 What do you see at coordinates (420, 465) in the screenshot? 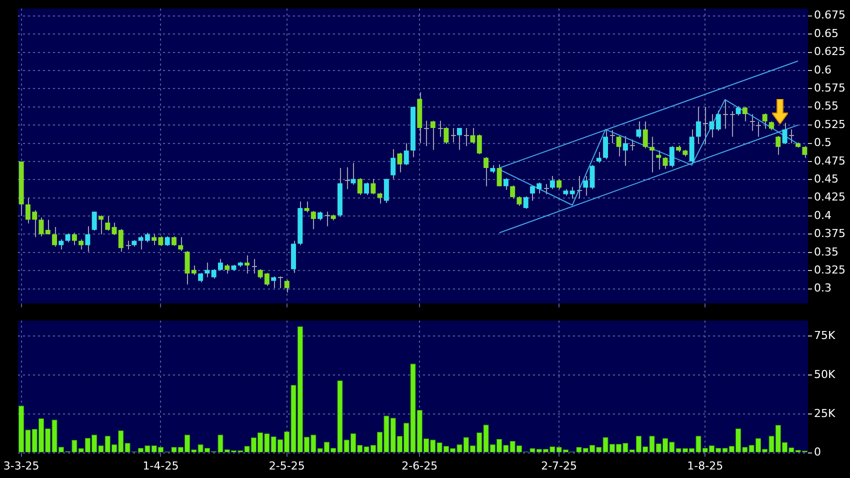
I see `x-tick-label: 2-6-25` at bounding box center [420, 465].